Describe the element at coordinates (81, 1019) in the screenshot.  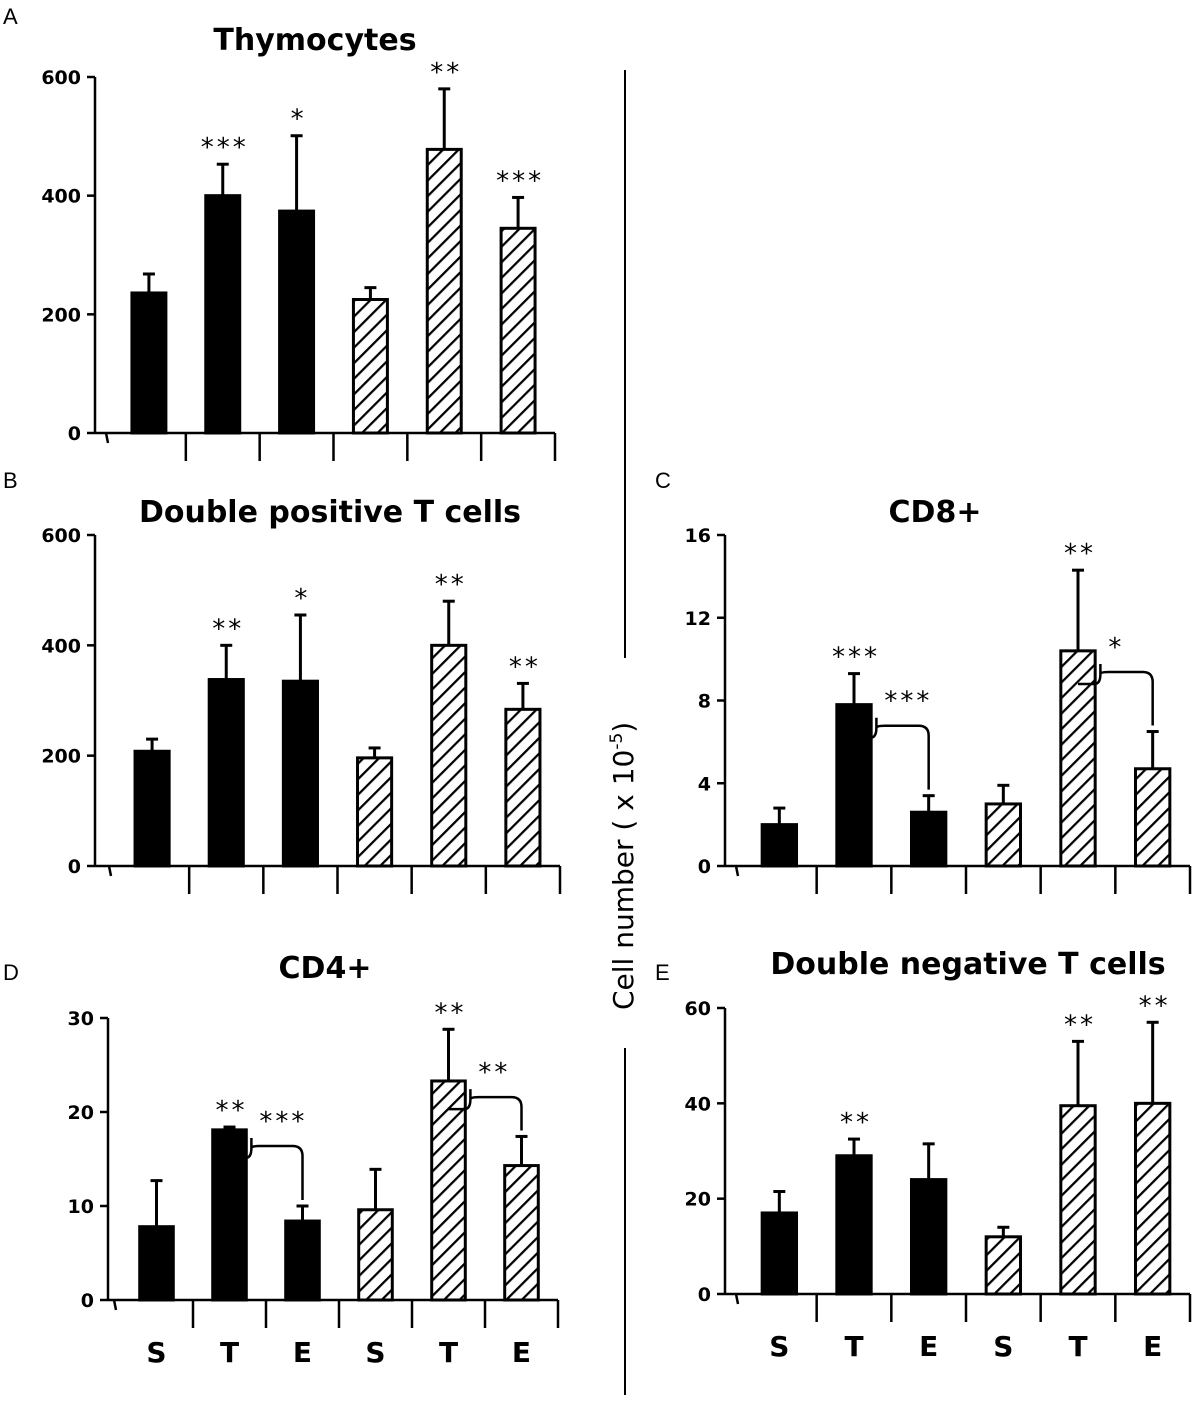
I see `y-tick-label: 30` at that location.